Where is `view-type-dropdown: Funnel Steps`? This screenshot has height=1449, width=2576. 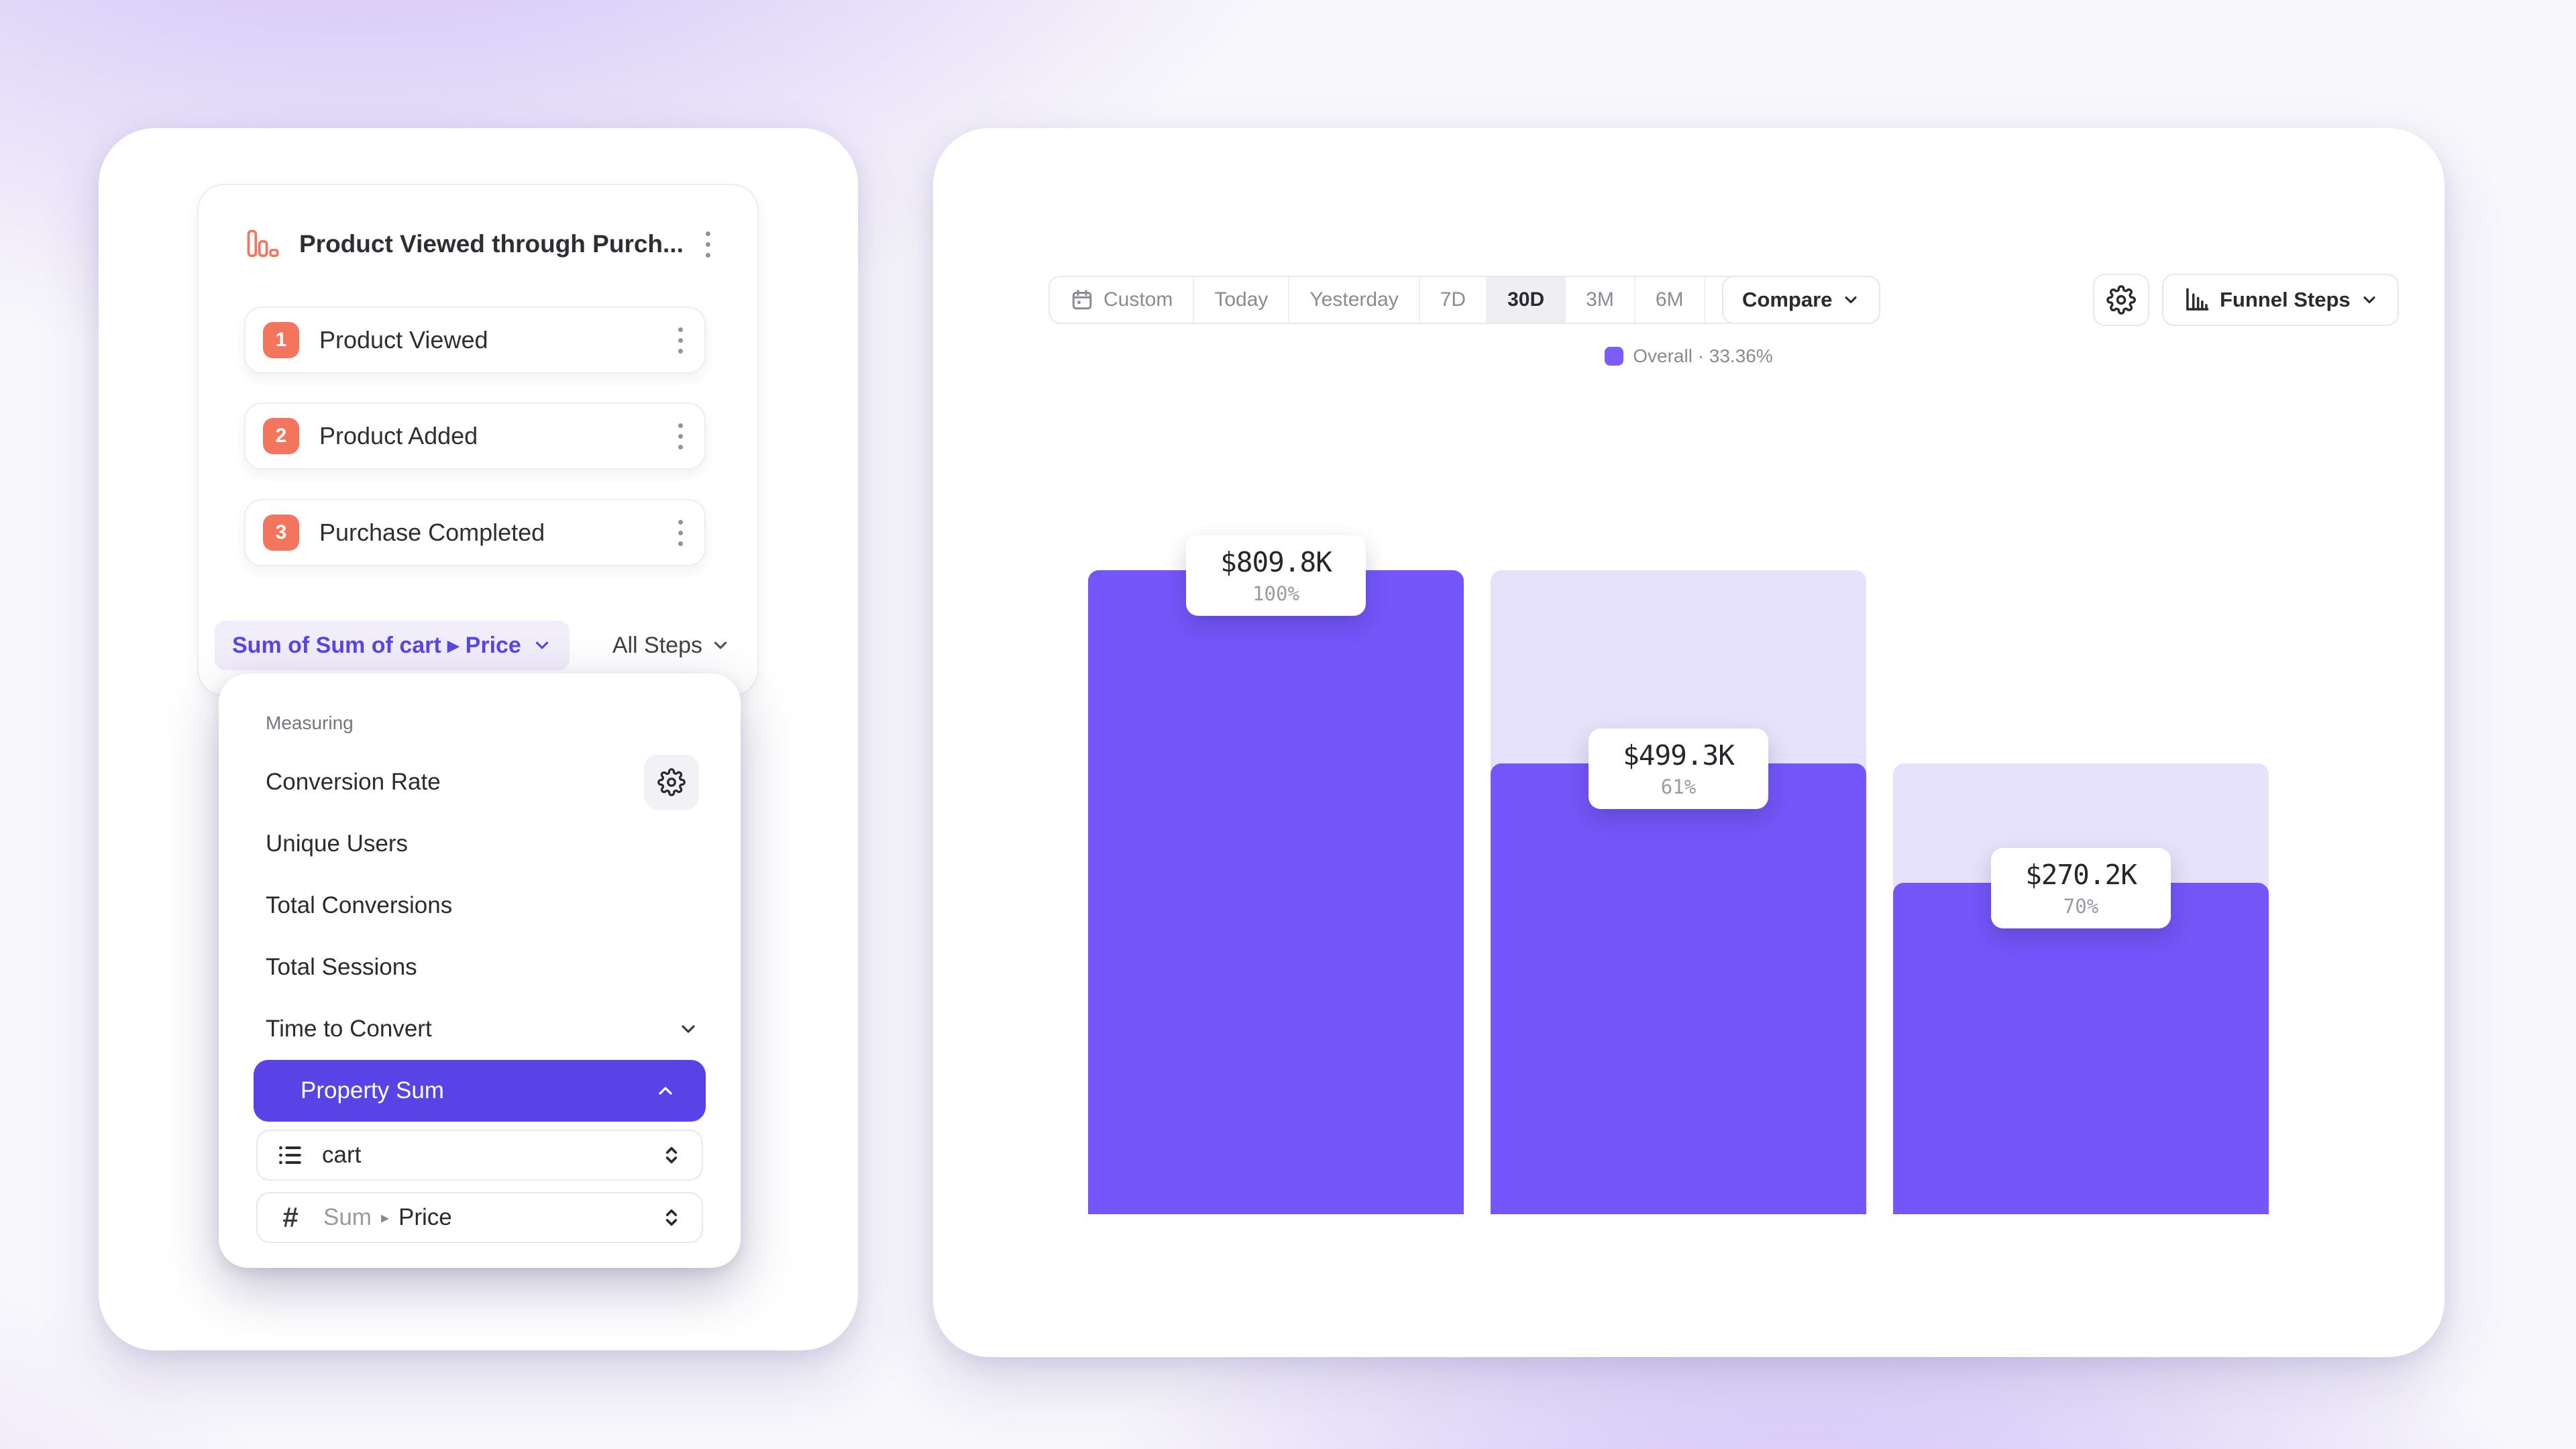 view-type-dropdown: Funnel Steps is located at coordinates (2280, 300).